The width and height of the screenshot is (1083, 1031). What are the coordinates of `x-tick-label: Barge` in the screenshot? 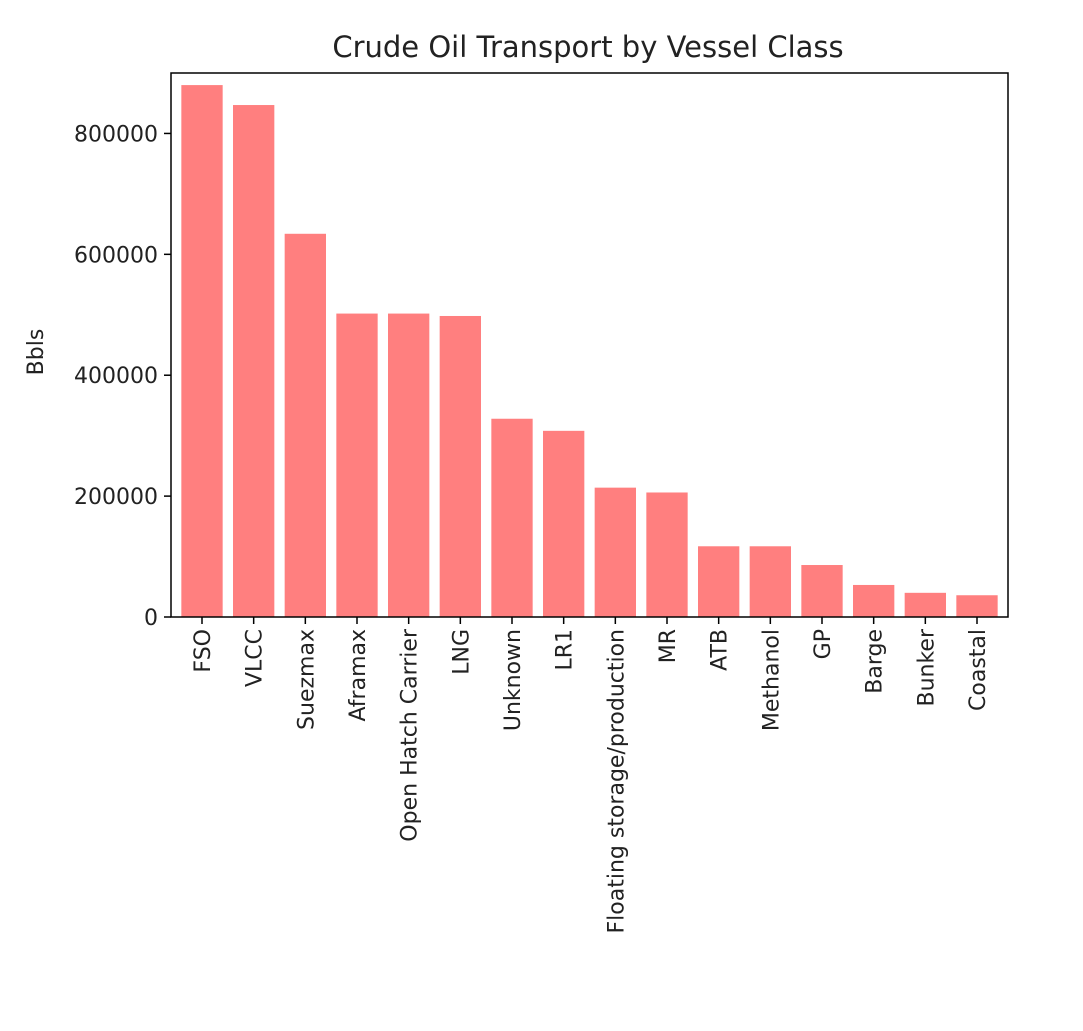 It's located at (875, 661).